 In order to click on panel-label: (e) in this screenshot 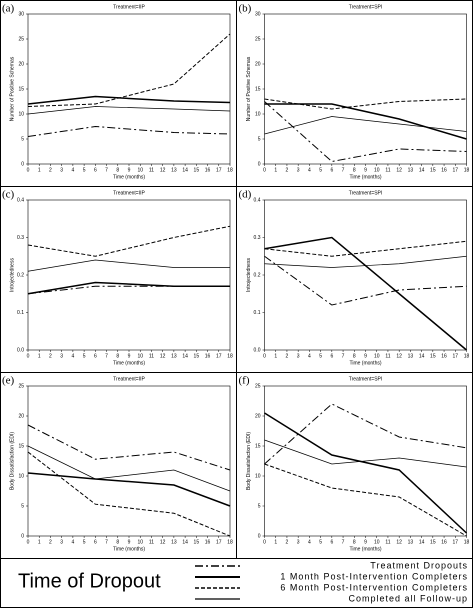, I will do `click(8, 381)`.